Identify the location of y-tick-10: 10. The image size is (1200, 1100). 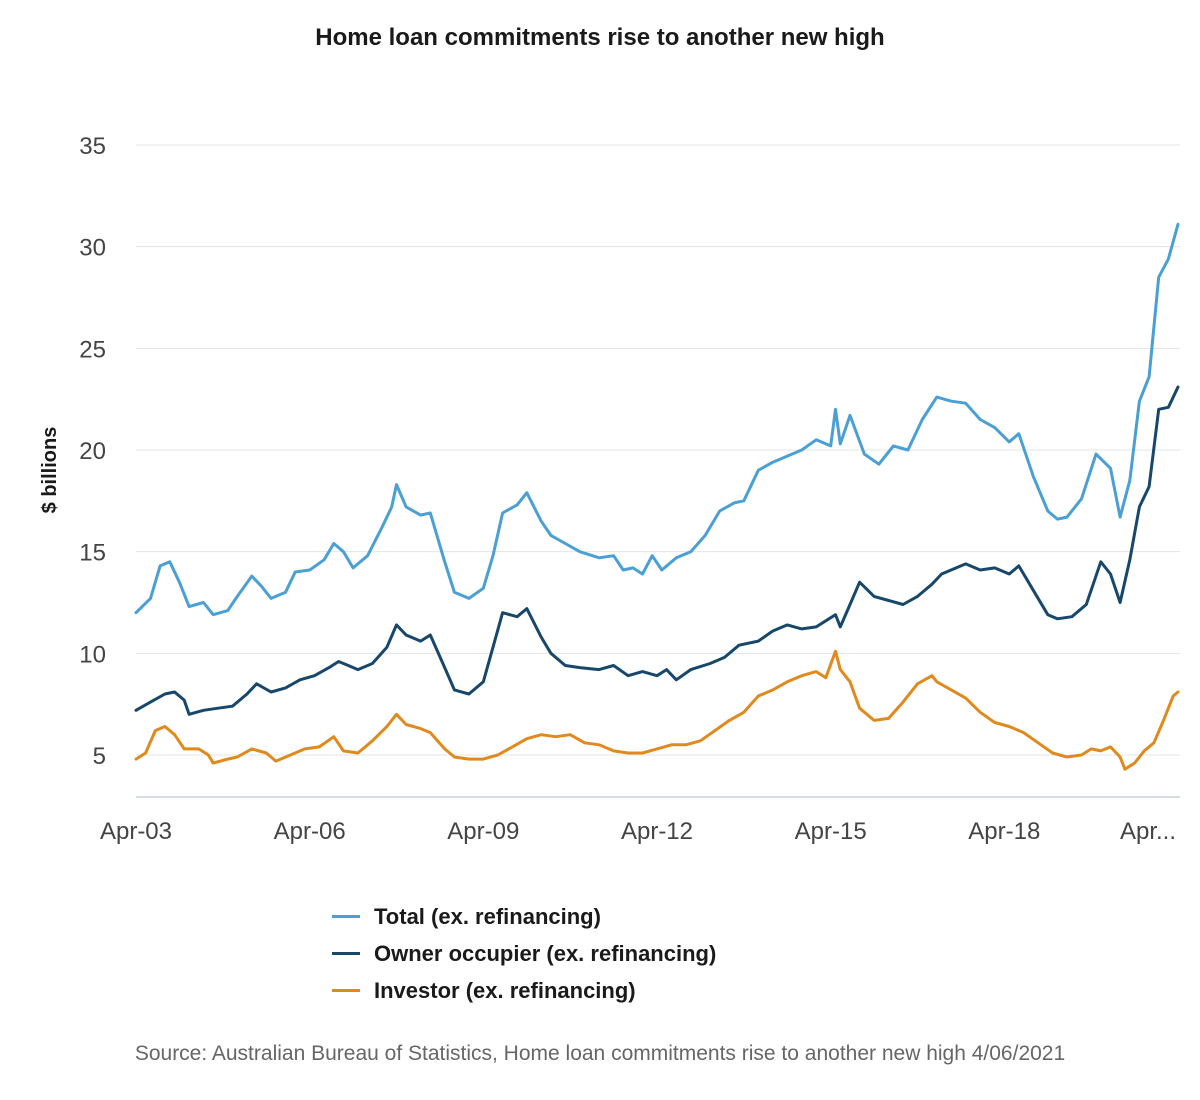
(92, 654).